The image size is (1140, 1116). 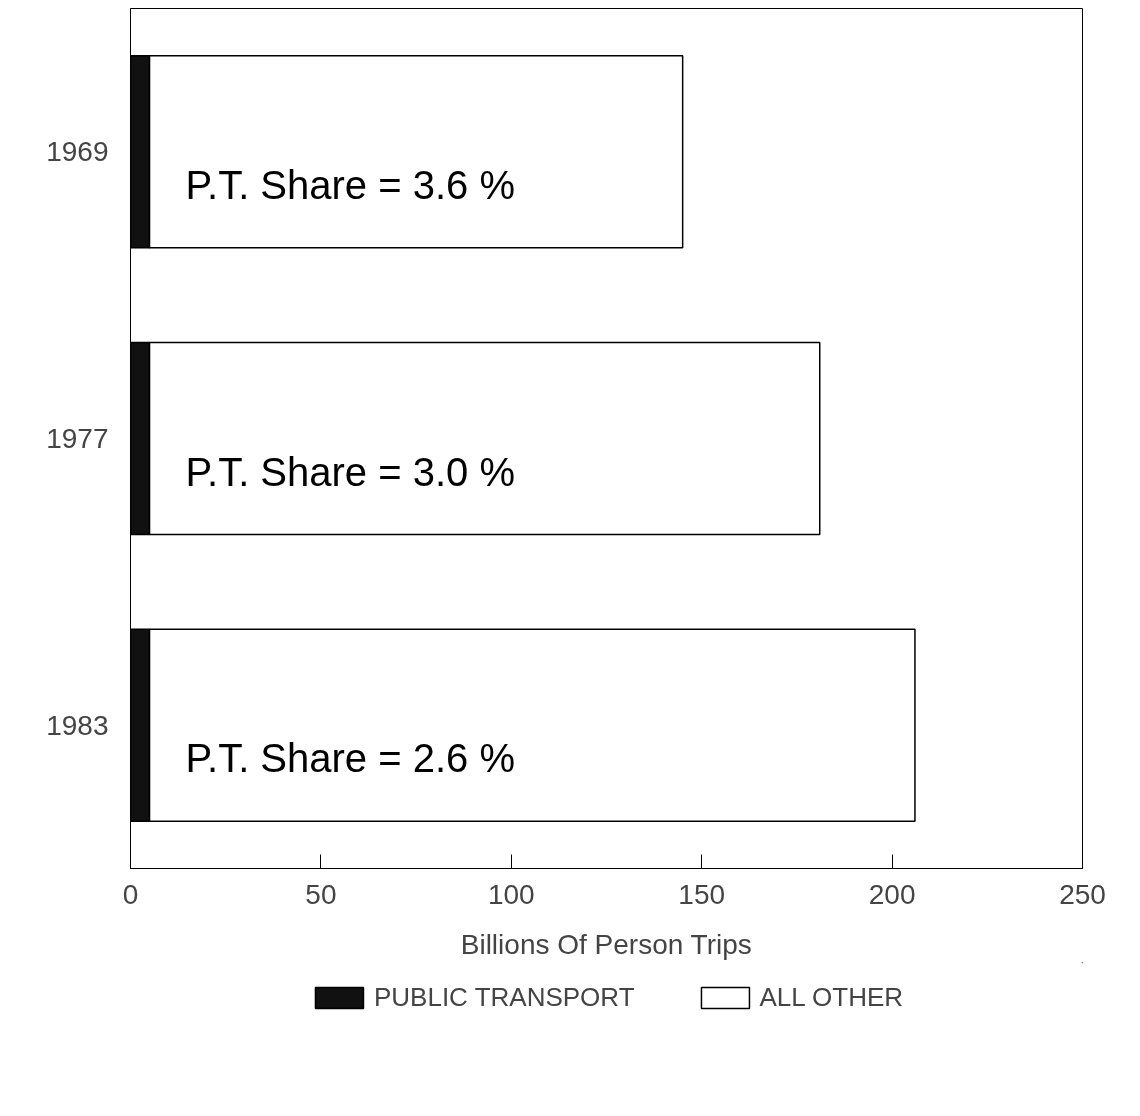 I want to click on x-tick-label: 50, so click(x=321, y=894).